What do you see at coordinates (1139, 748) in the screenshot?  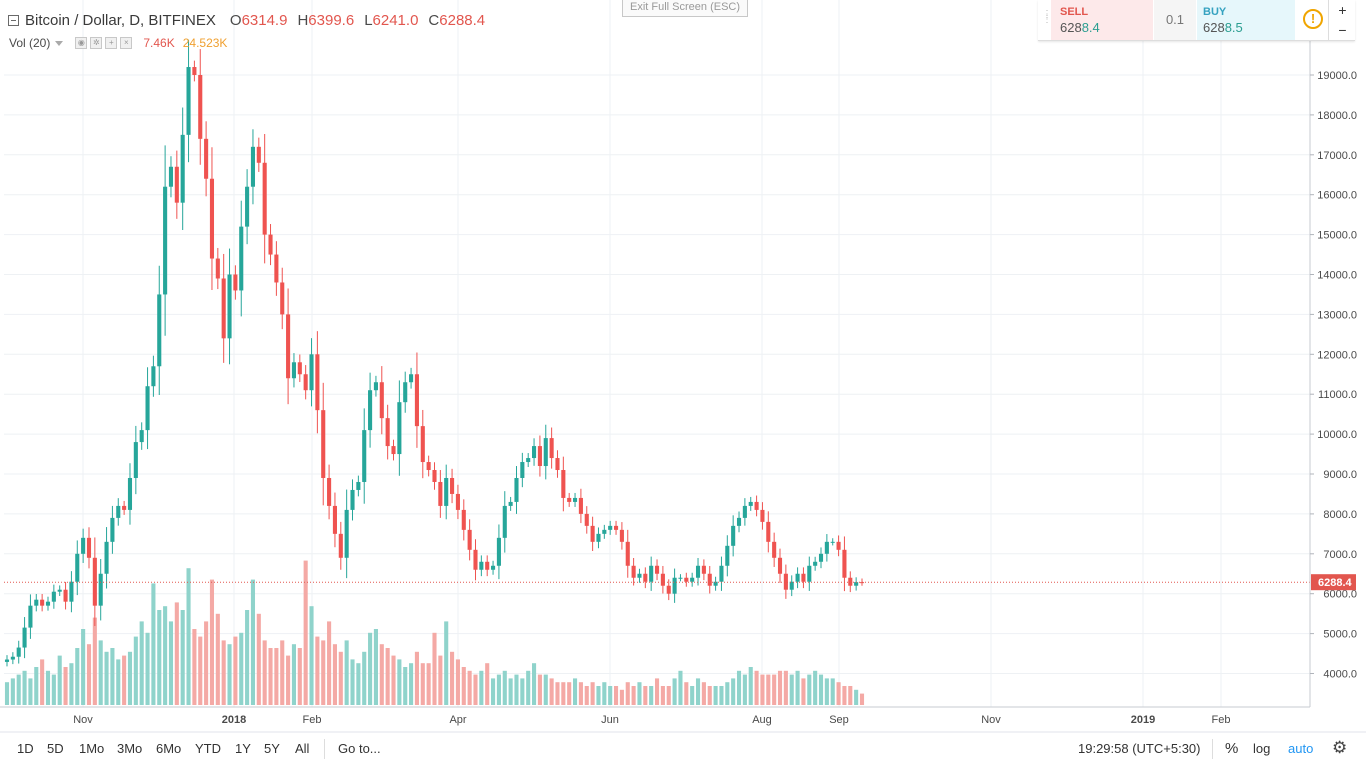 I see `clock-timezone: 19:29:58 (UTC+5:30)` at bounding box center [1139, 748].